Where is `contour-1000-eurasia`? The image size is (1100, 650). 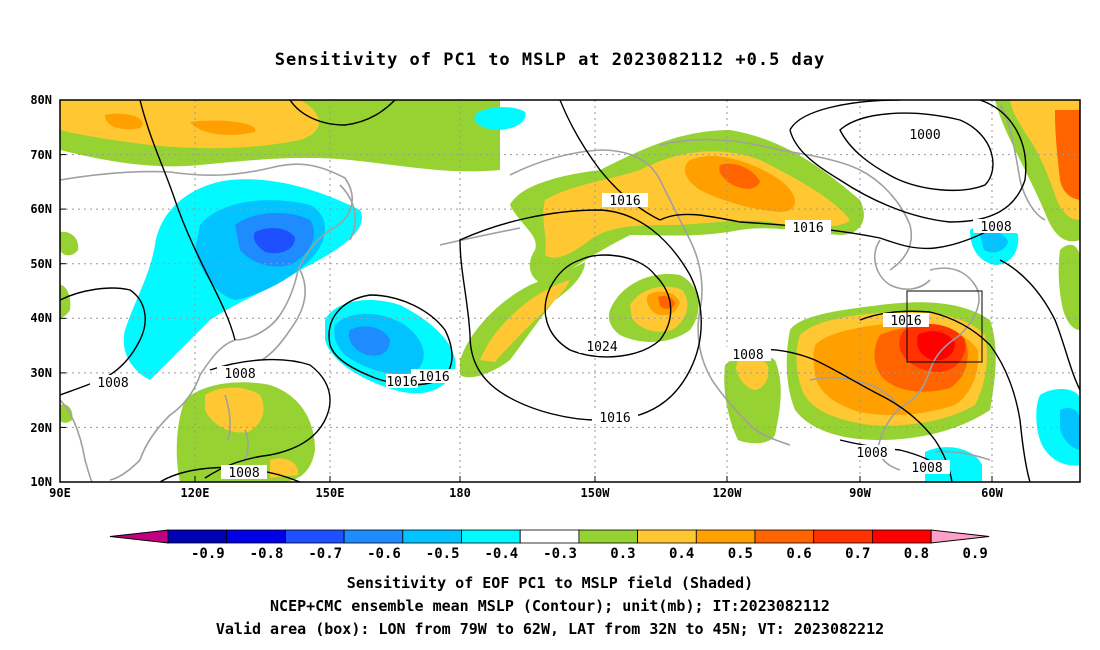
contour-1000-eurasia is located at coordinates (342, 113).